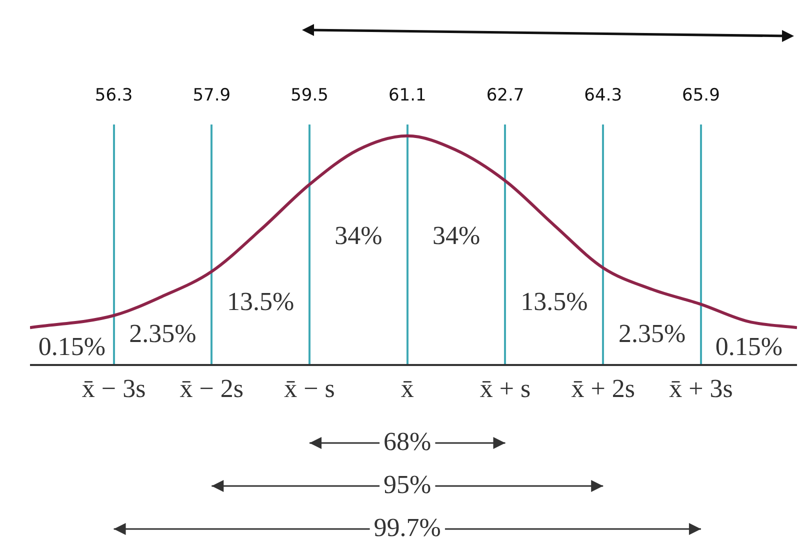  What do you see at coordinates (701, 96) in the screenshot?
I see `x-tick-label: 65.9` at bounding box center [701, 96].